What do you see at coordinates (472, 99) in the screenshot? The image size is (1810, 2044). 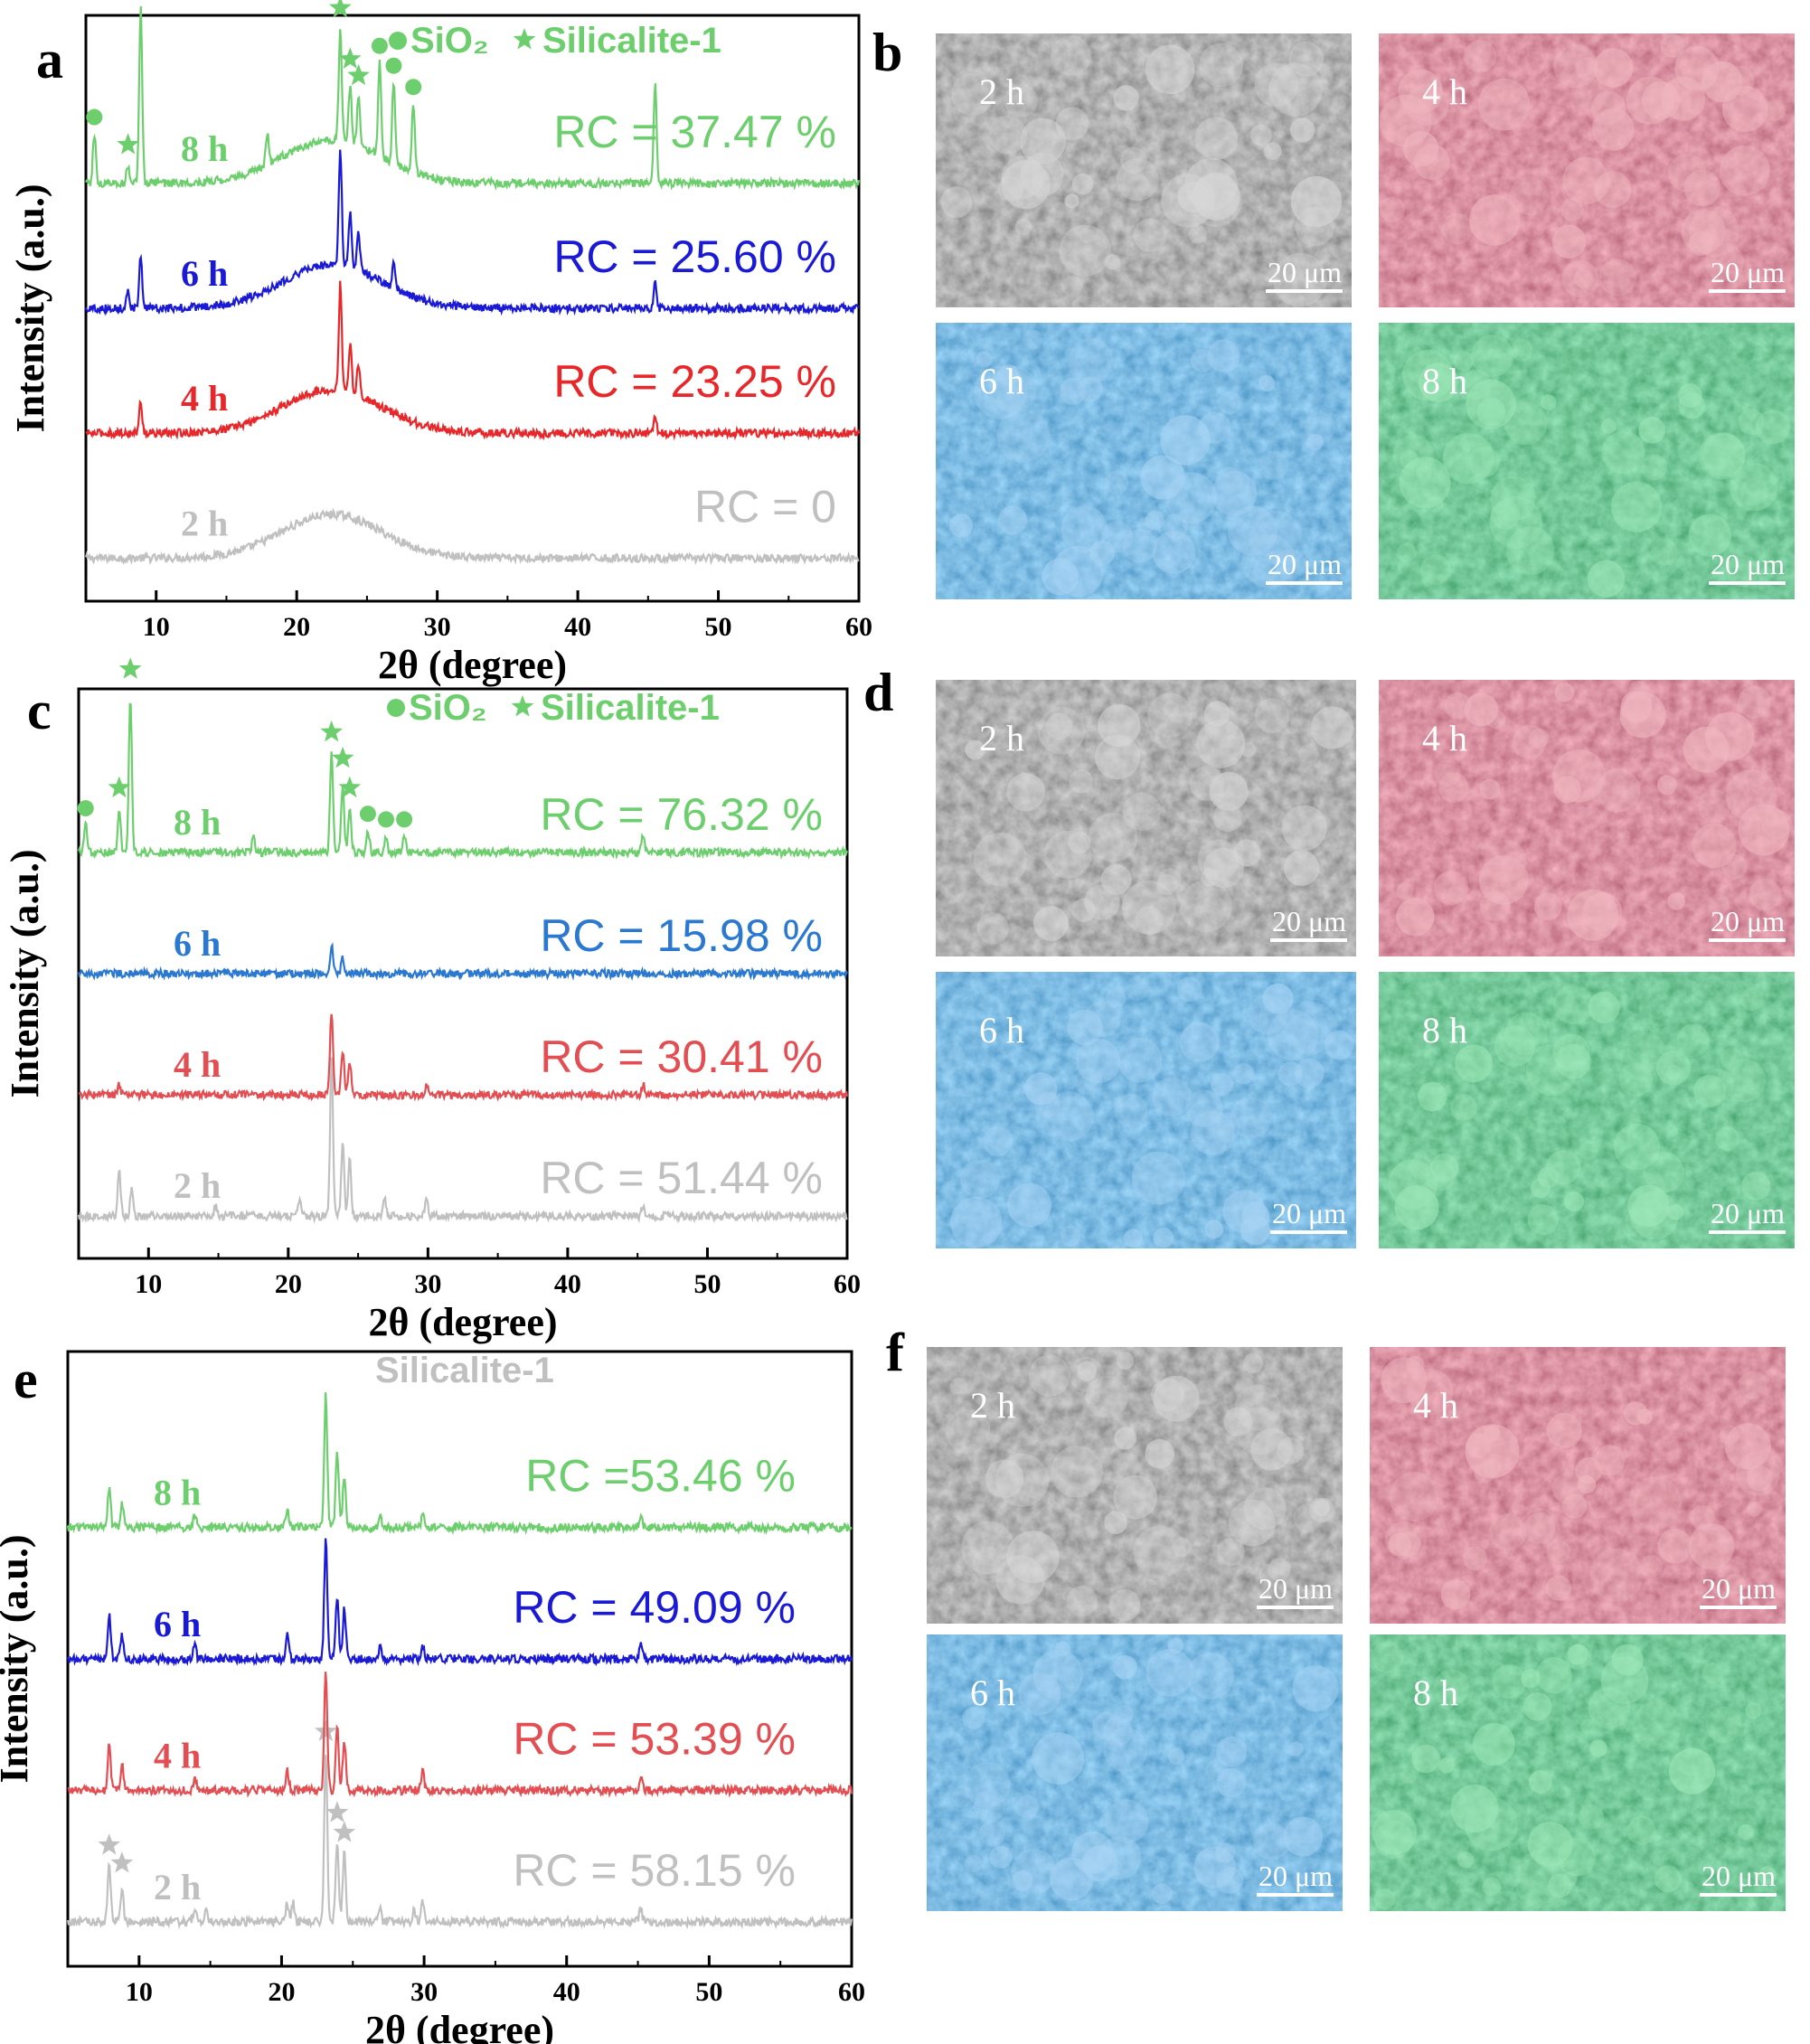 I see `xrd-pattern-8h` at bounding box center [472, 99].